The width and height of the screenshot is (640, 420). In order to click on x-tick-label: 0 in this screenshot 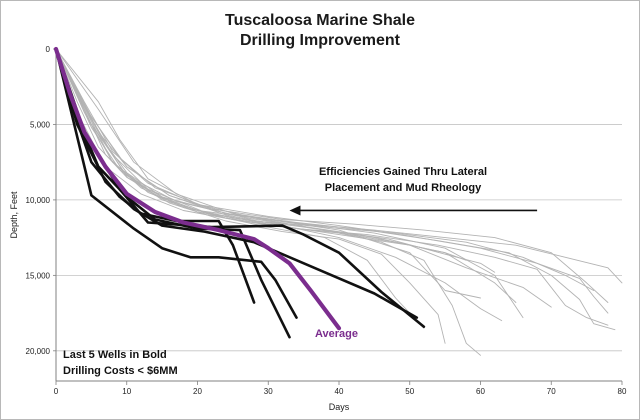, I will do `click(56, 391)`.